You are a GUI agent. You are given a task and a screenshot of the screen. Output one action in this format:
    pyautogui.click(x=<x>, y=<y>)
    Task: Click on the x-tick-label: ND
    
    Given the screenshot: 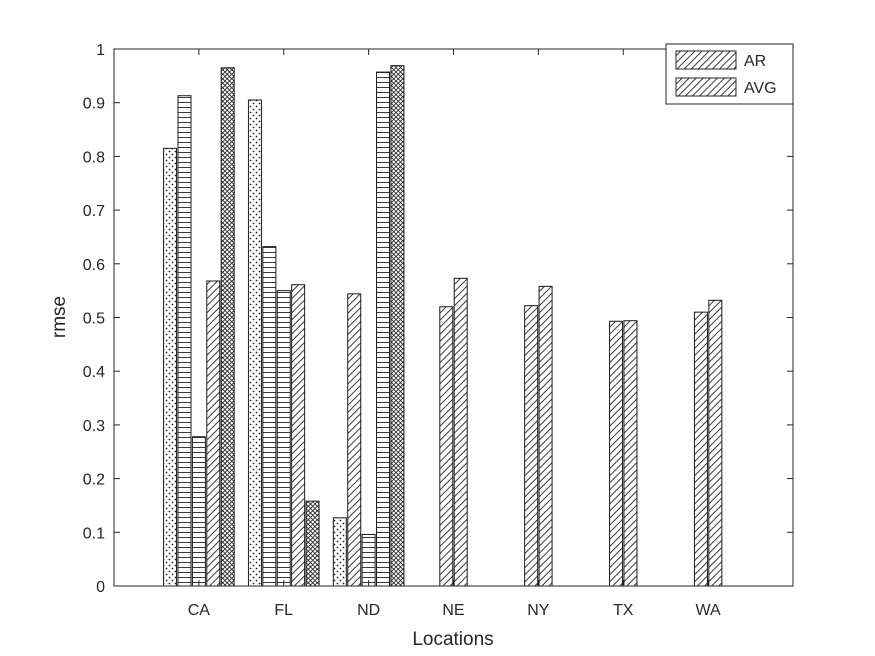 What is the action you would take?
    pyautogui.click(x=368, y=610)
    